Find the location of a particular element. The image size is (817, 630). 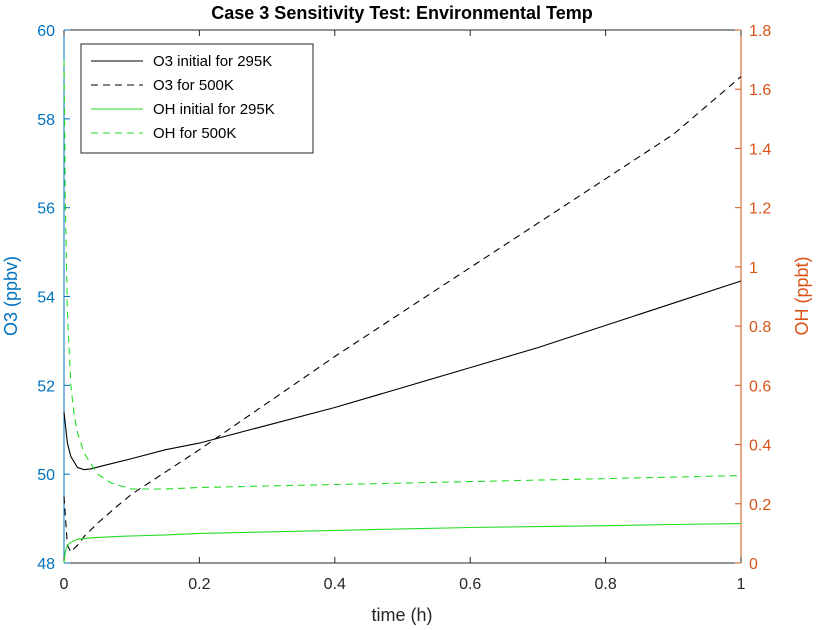

right-y-tick-label: 1 is located at coordinates (753, 268).